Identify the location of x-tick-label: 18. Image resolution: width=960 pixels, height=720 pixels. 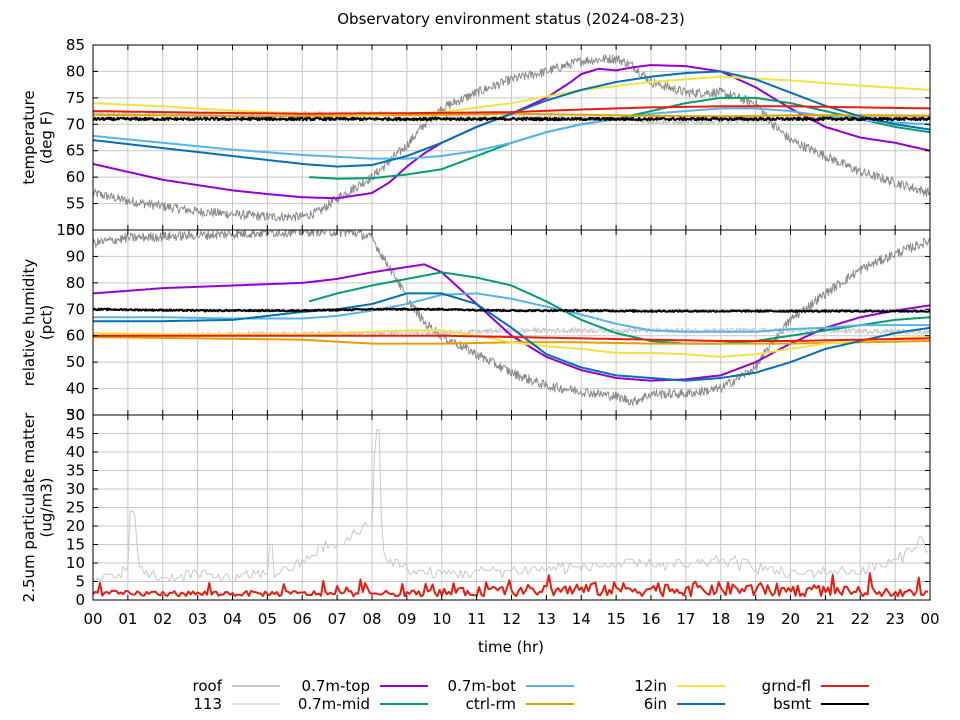
(720, 619).